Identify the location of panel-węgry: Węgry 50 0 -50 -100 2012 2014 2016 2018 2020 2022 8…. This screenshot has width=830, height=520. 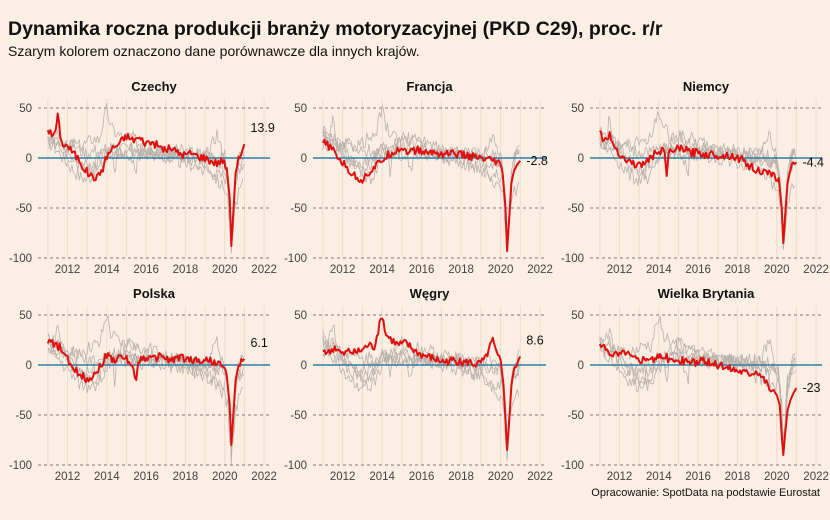
(418, 384).